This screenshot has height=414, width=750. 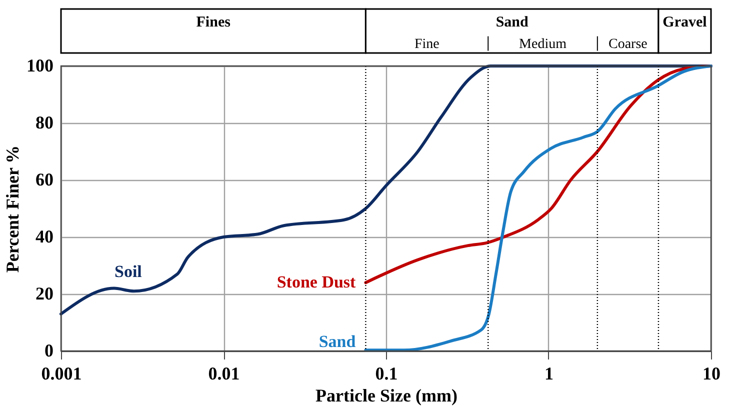 What do you see at coordinates (213, 22) in the screenshot?
I see `text: Fines` at bounding box center [213, 22].